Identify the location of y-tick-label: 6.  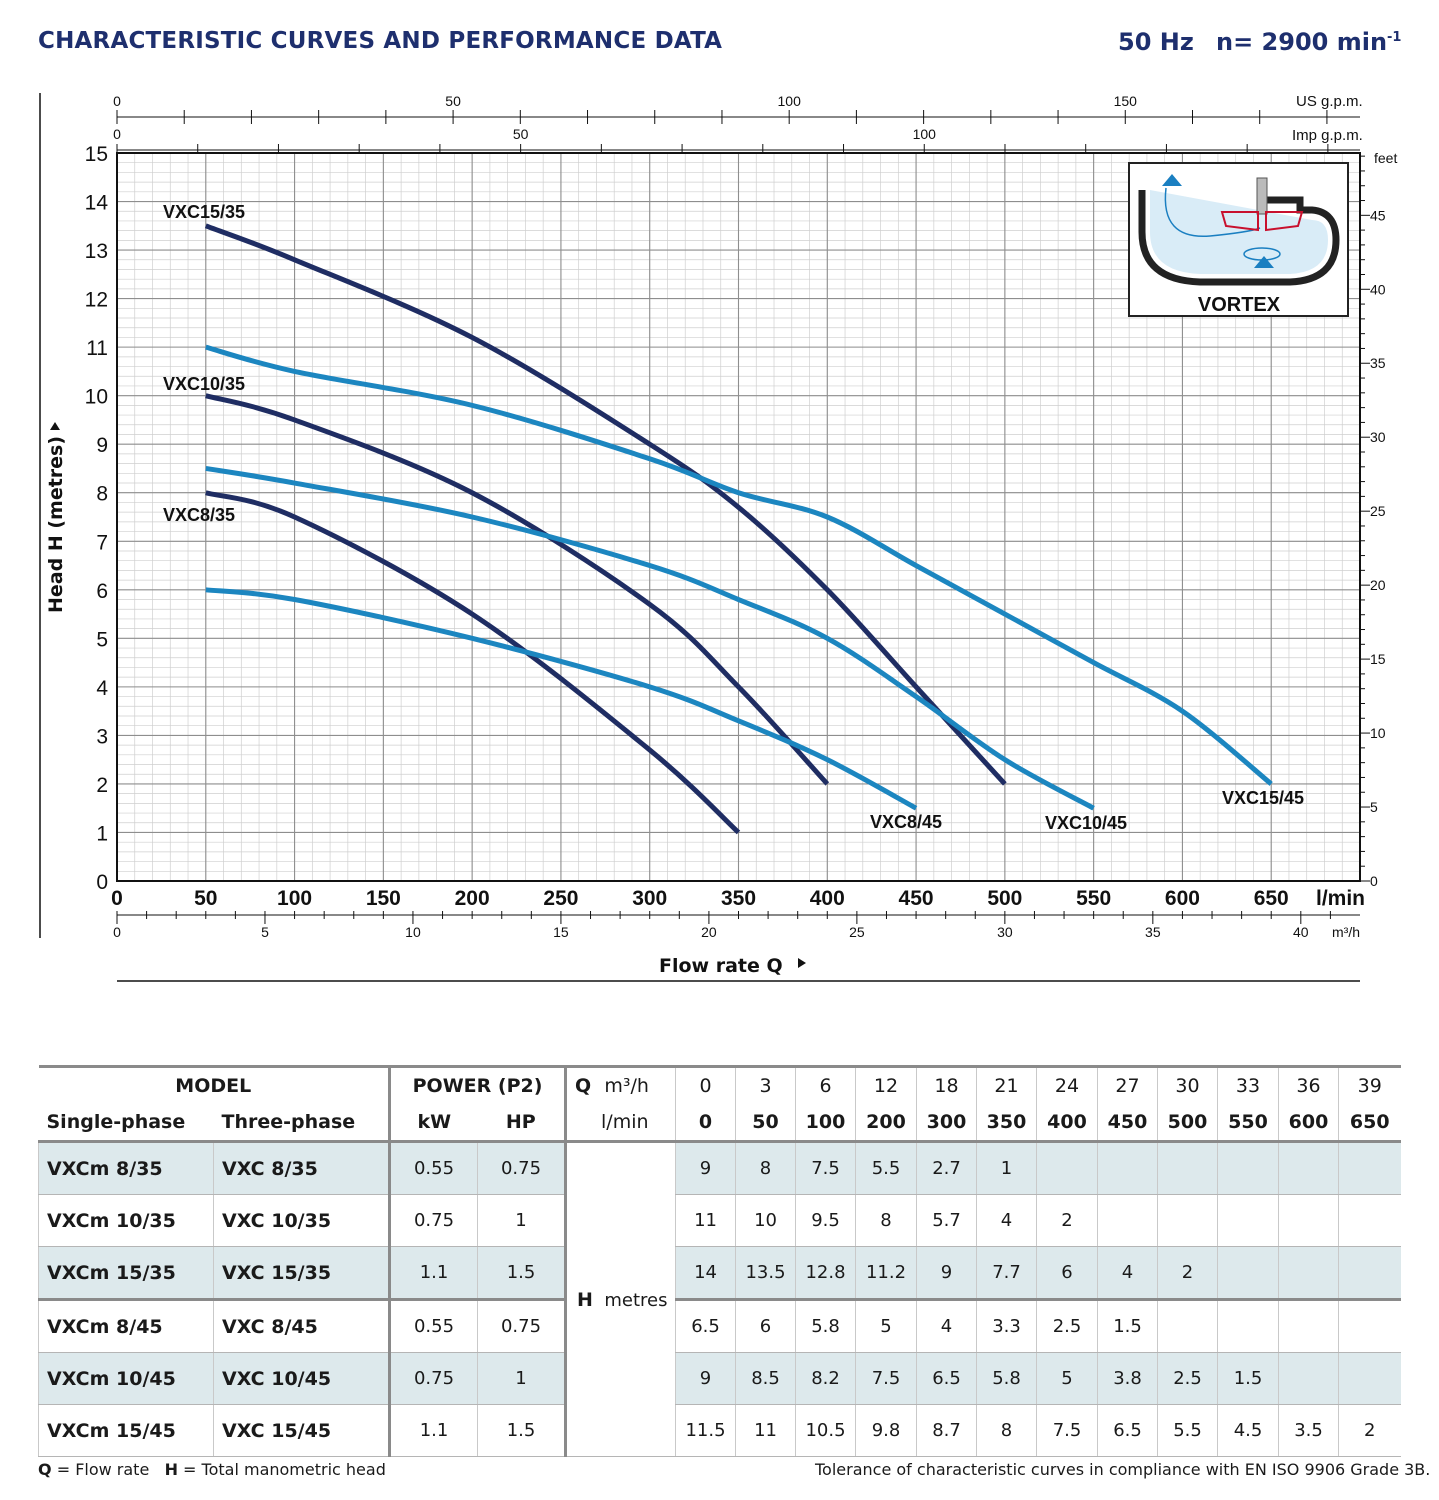
(102, 591).